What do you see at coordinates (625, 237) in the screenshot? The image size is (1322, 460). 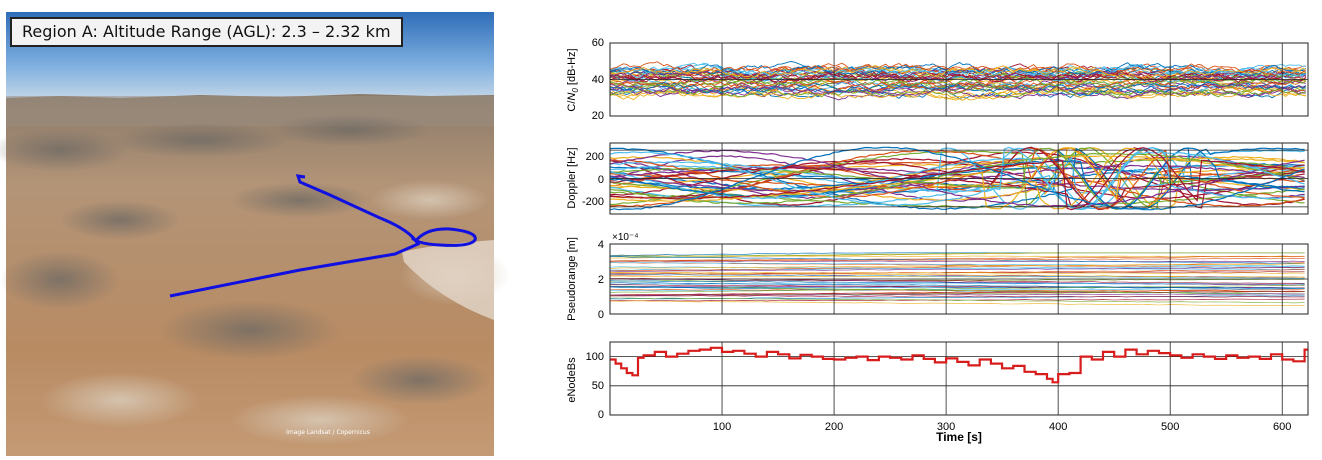 I see `pseudorange-multiplier: ×10⁻⁴` at bounding box center [625, 237].